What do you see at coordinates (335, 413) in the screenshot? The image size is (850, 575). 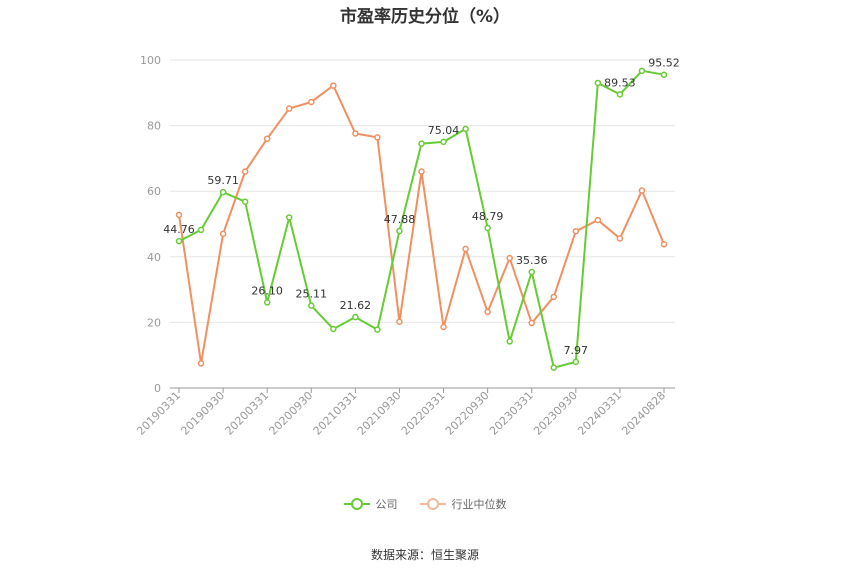 I see `x-tick-label: 20210331` at bounding box center [335, 413].